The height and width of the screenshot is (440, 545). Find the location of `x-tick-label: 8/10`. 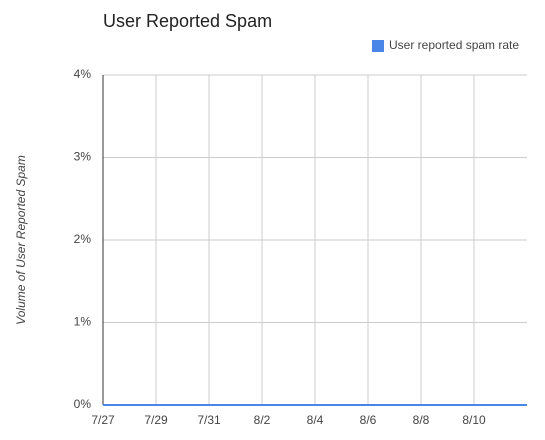

x-tick-label: 8/10 is located at coordinates (474, 420).